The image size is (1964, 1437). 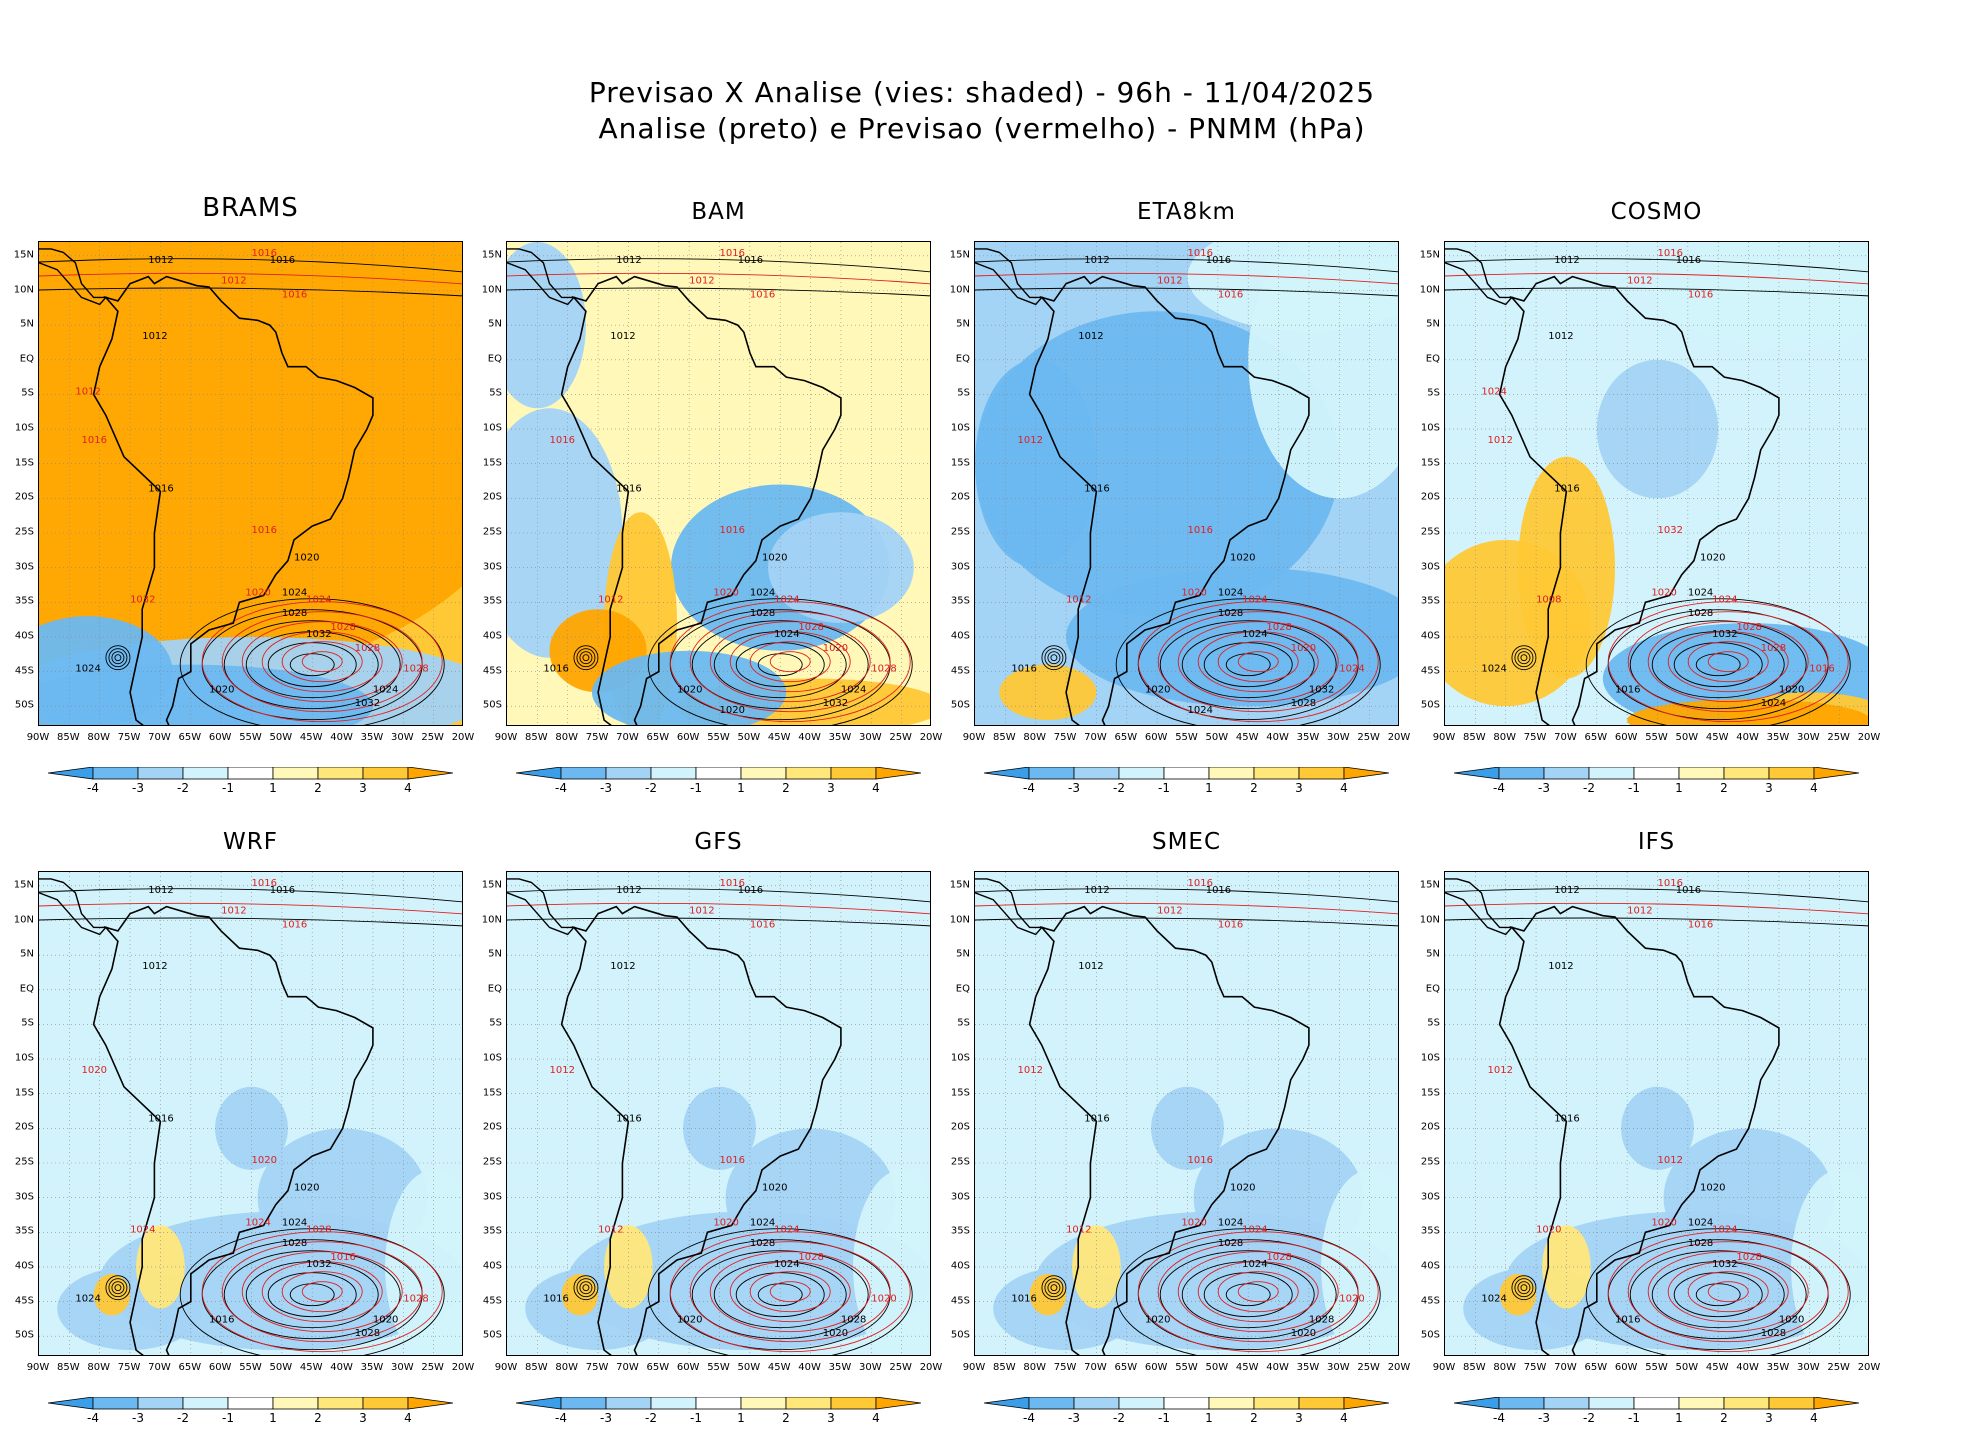 I want to click on colorbar-label: 1, so click(x=741, y=788).